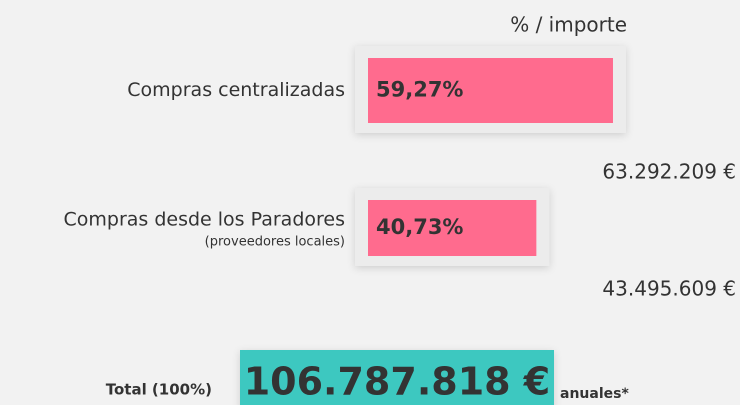 This screenshot has height=405, width=740. What do you see at coordinates (669, 289) in the screenshot?
I see `amount-label: 43.495.609 €` at bounding box center [669, 289].